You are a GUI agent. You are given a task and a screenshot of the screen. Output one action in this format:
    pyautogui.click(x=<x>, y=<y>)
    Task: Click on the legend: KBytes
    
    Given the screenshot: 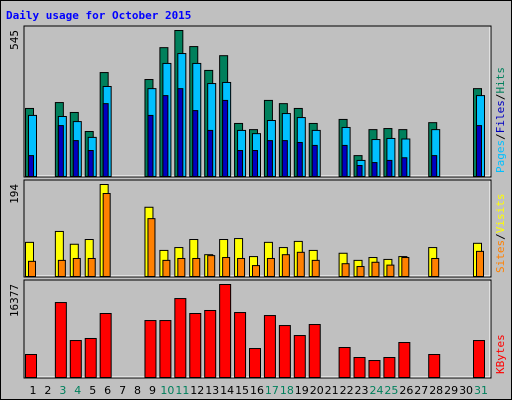 What is the action you would take?
    pyautogui.click(x=500, y=354)
    